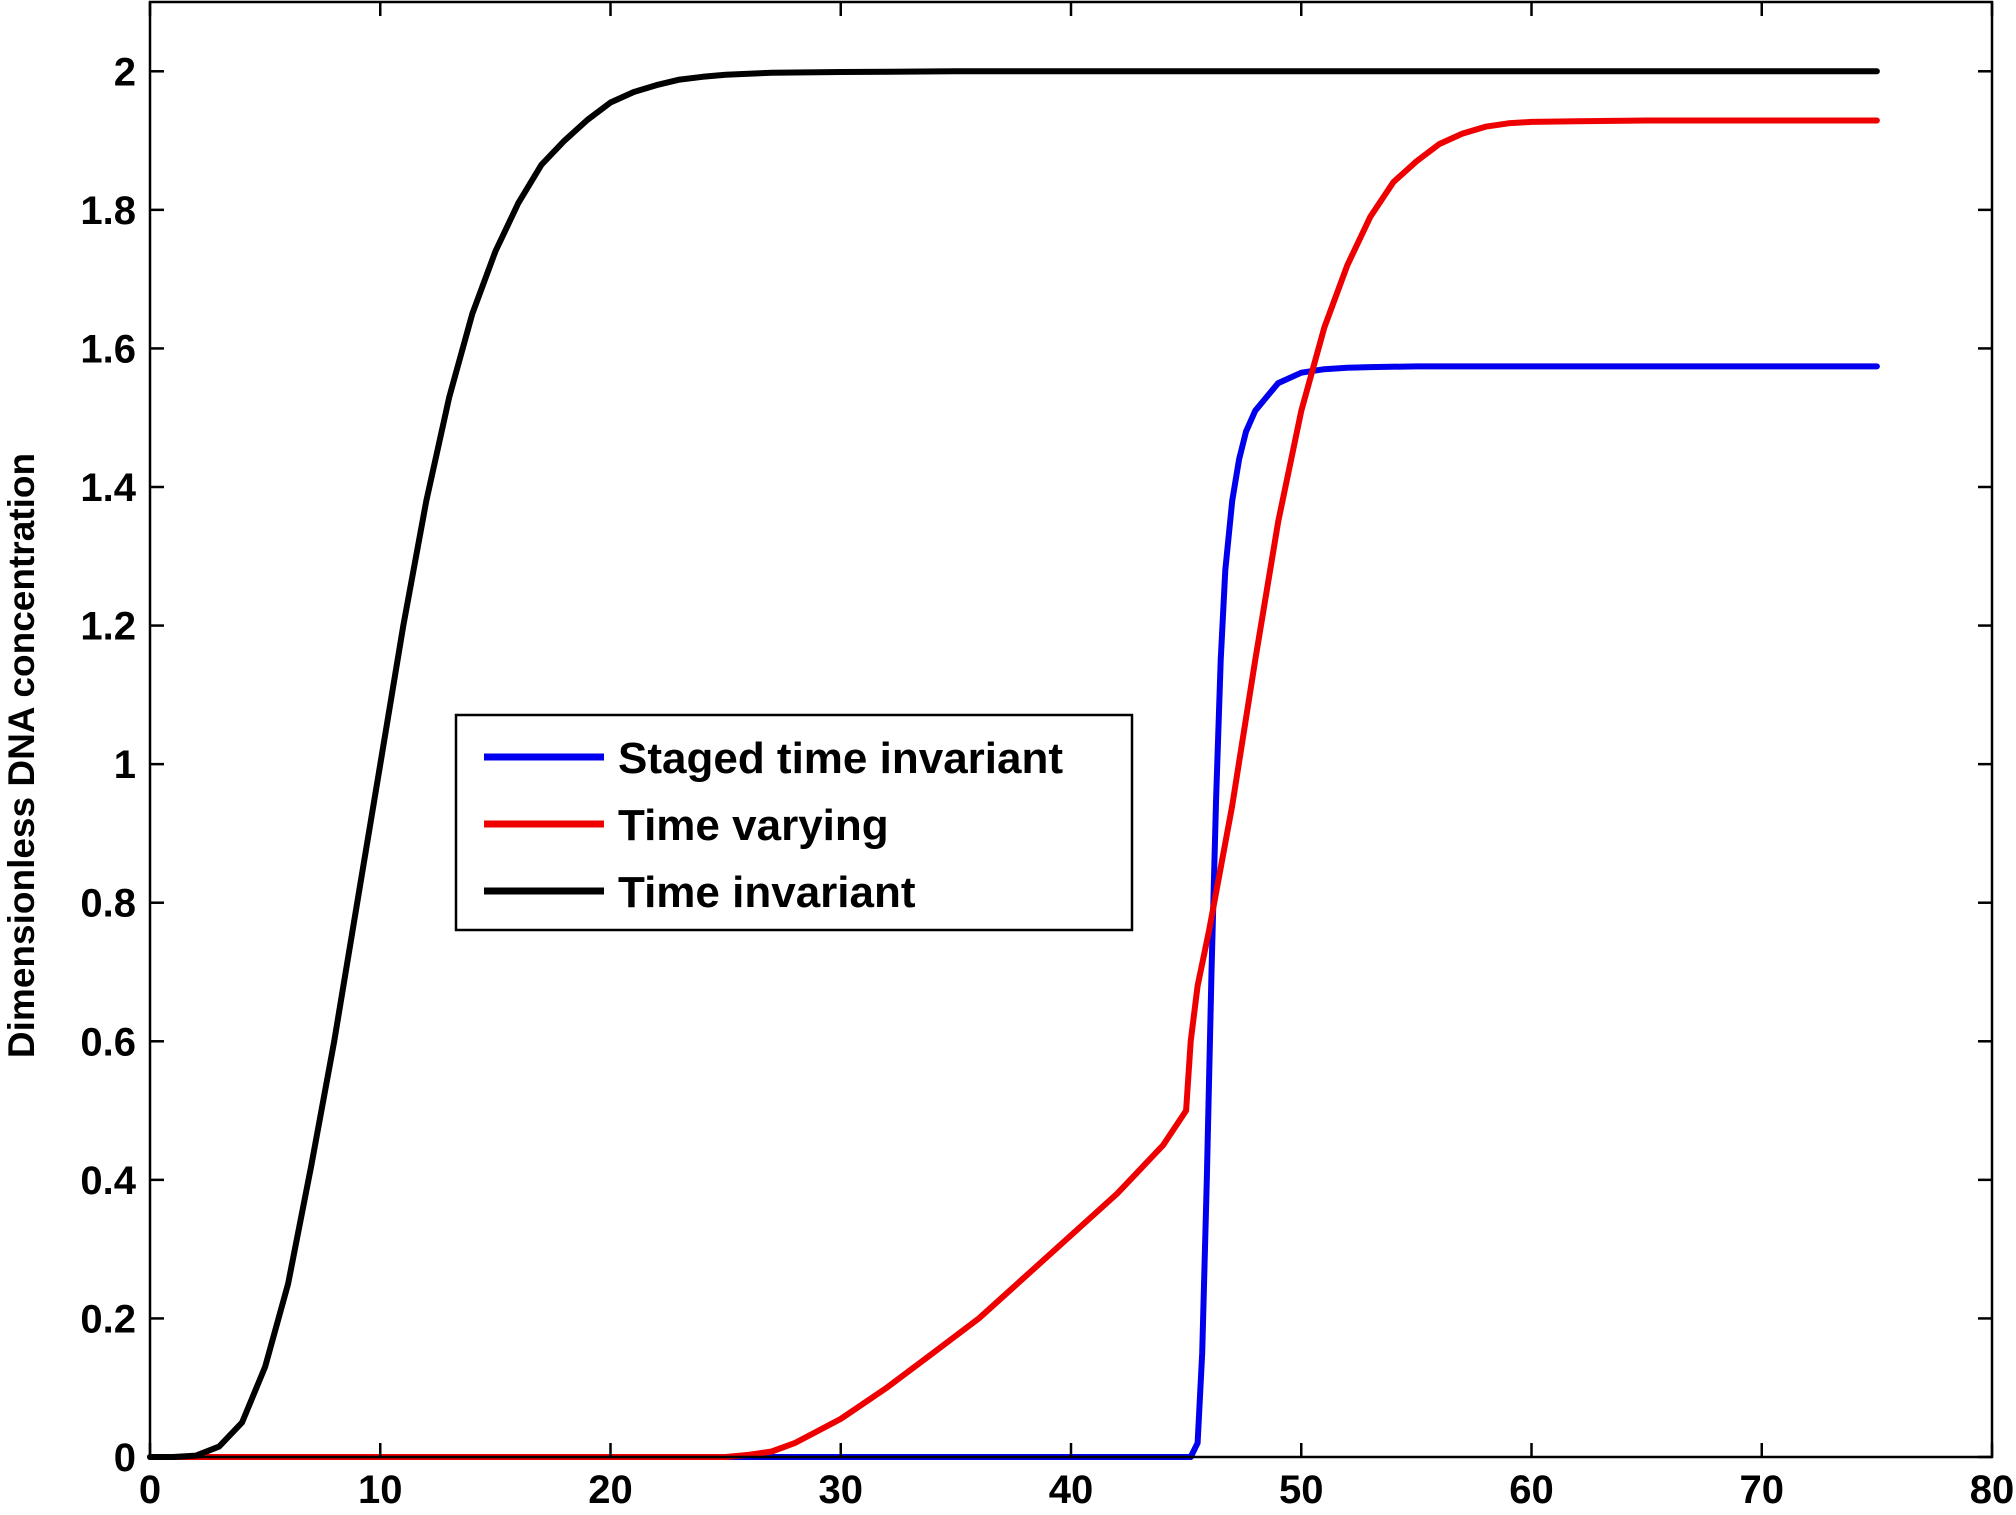 This screenshot has width=2016, height=1515. Describe the element at coordinates (1762, 1490) in the screenshot. I see `x-tick-label: 70` at that location.